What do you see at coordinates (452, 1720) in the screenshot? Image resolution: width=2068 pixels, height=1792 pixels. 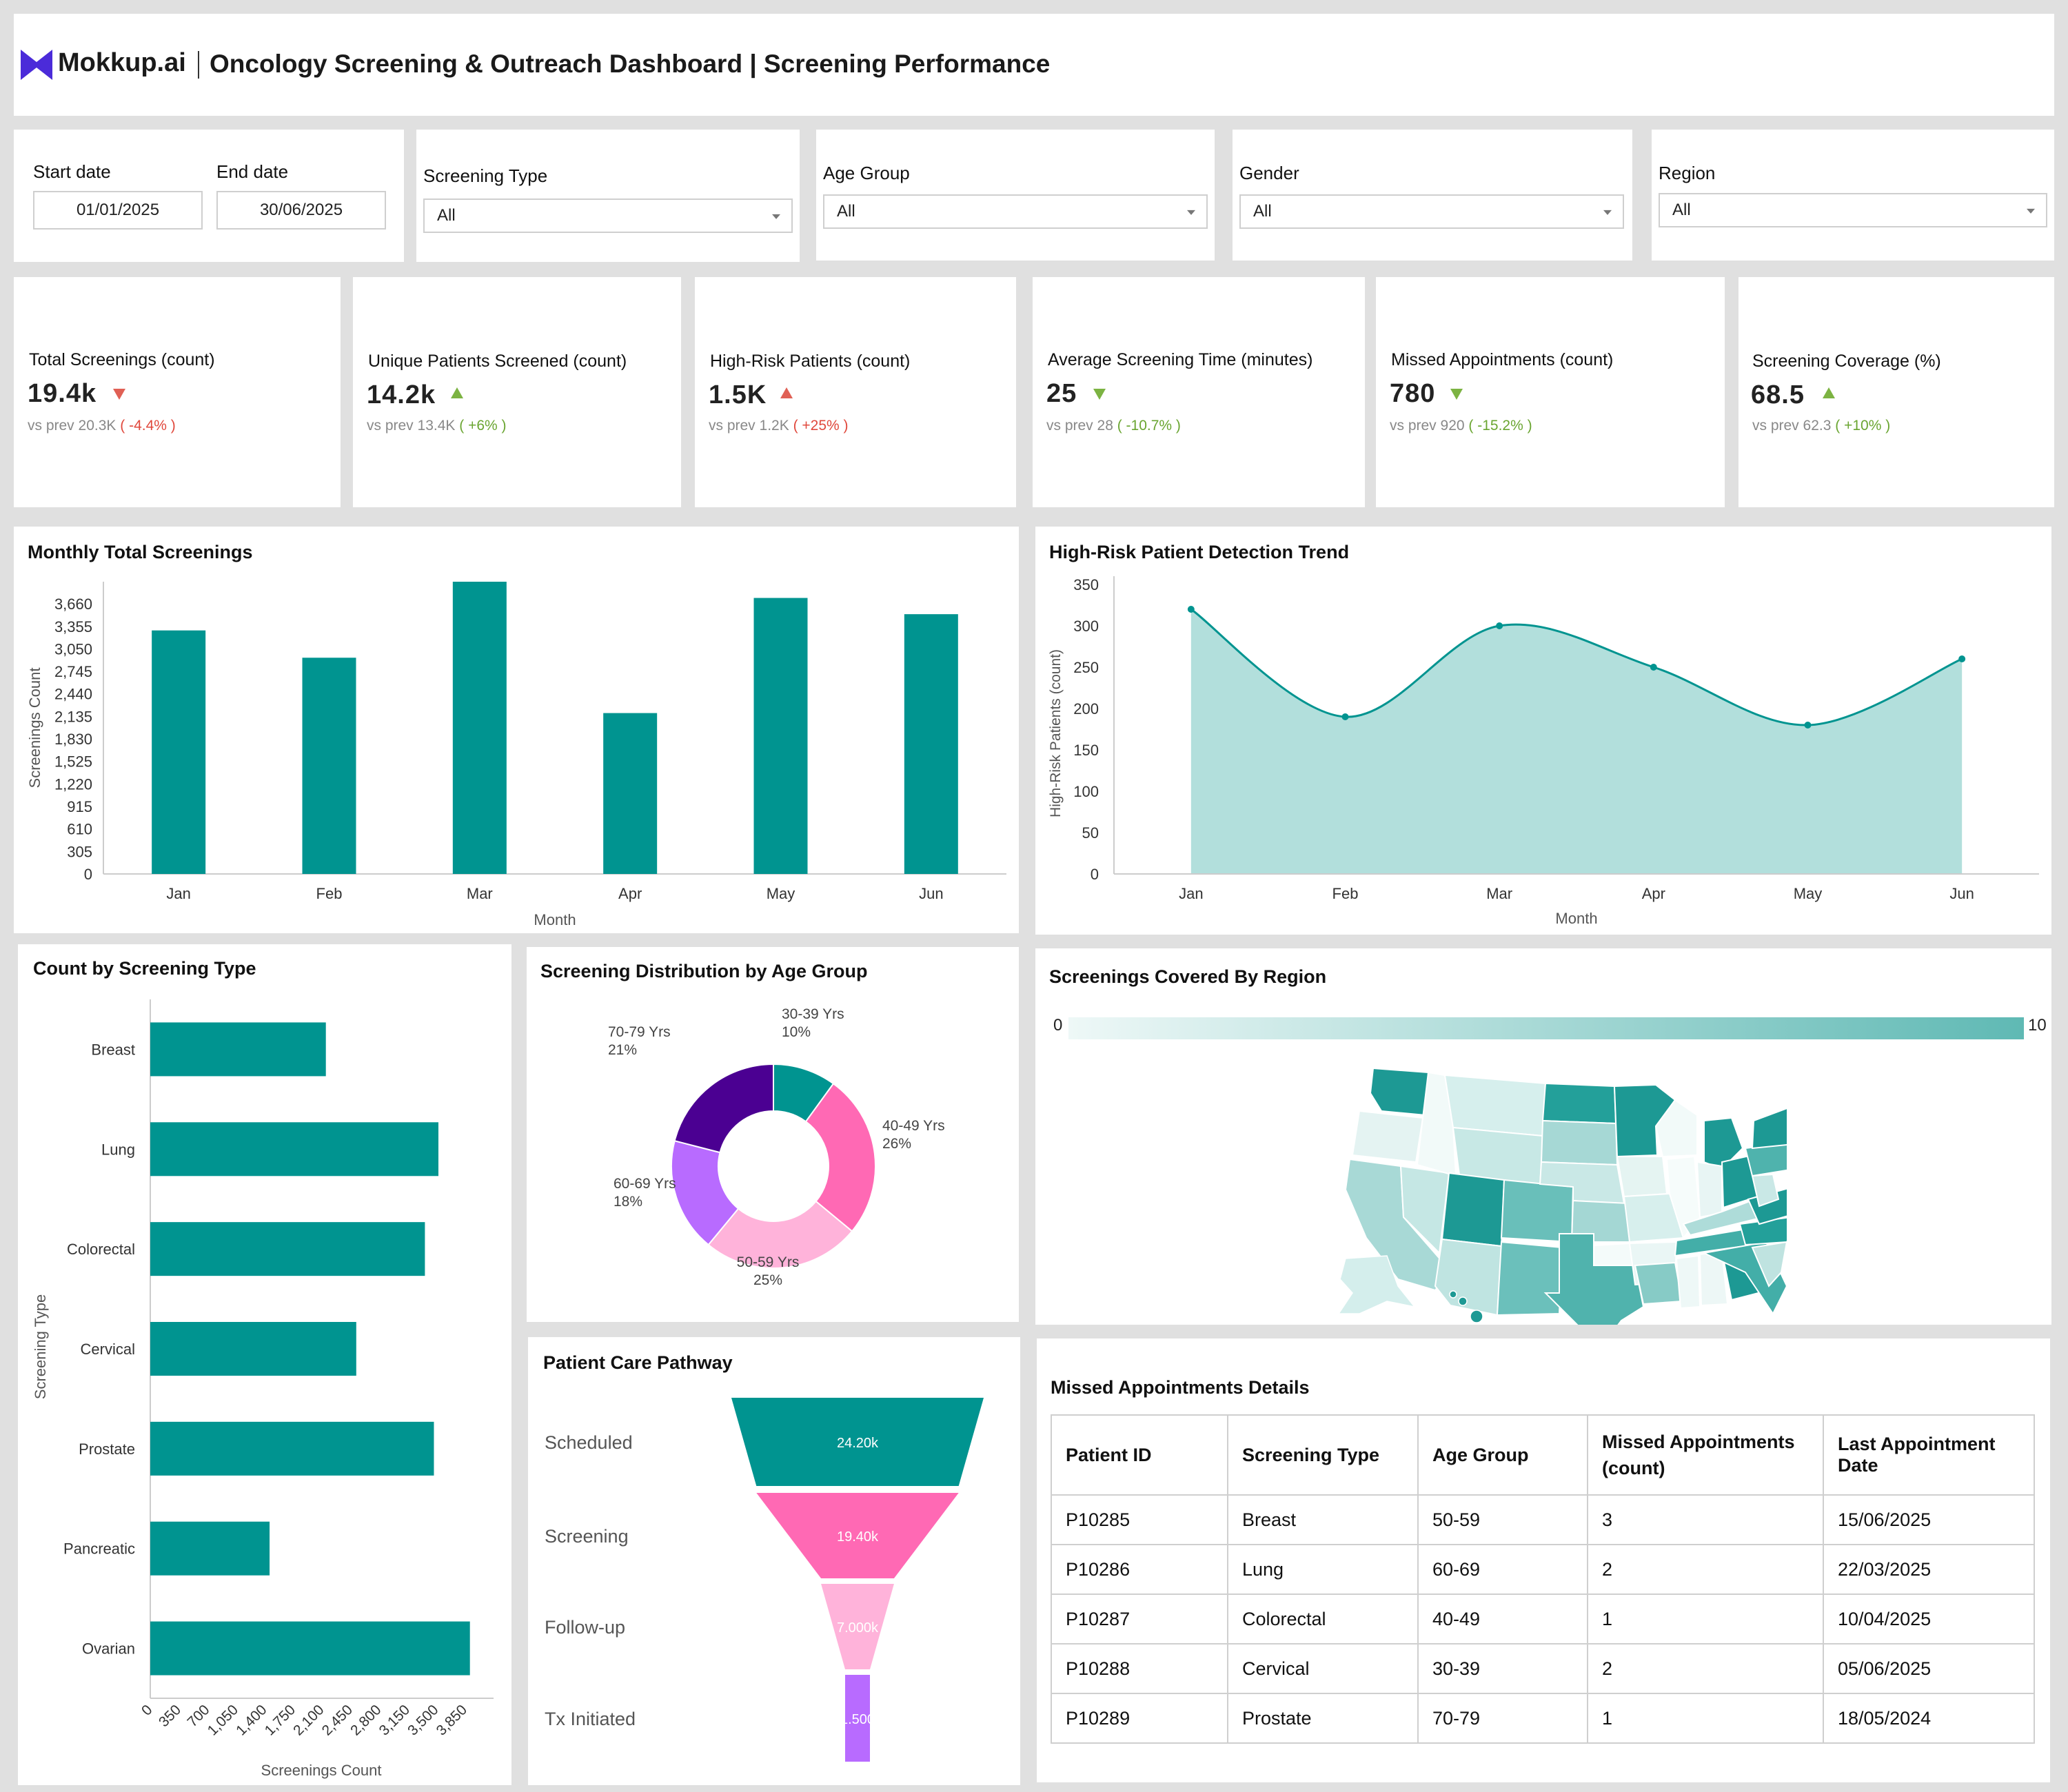 I see `x-tick-label: 3,850` at bounding box center [452, 1720].